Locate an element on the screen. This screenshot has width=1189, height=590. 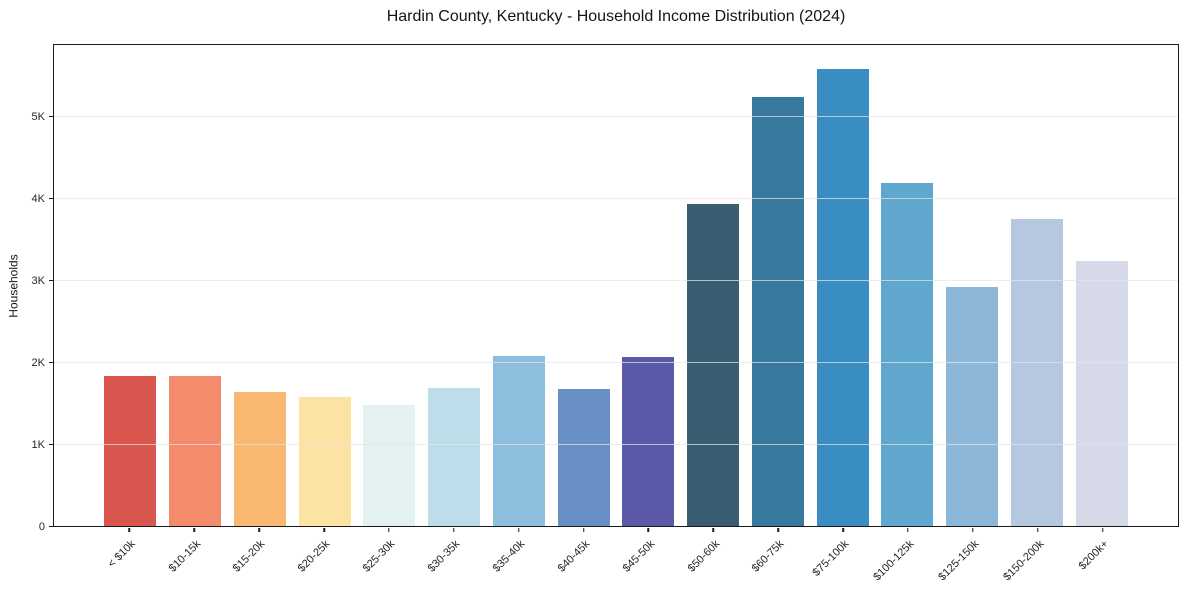
x-slot: $45-50k is located at coordinates (648, 558).